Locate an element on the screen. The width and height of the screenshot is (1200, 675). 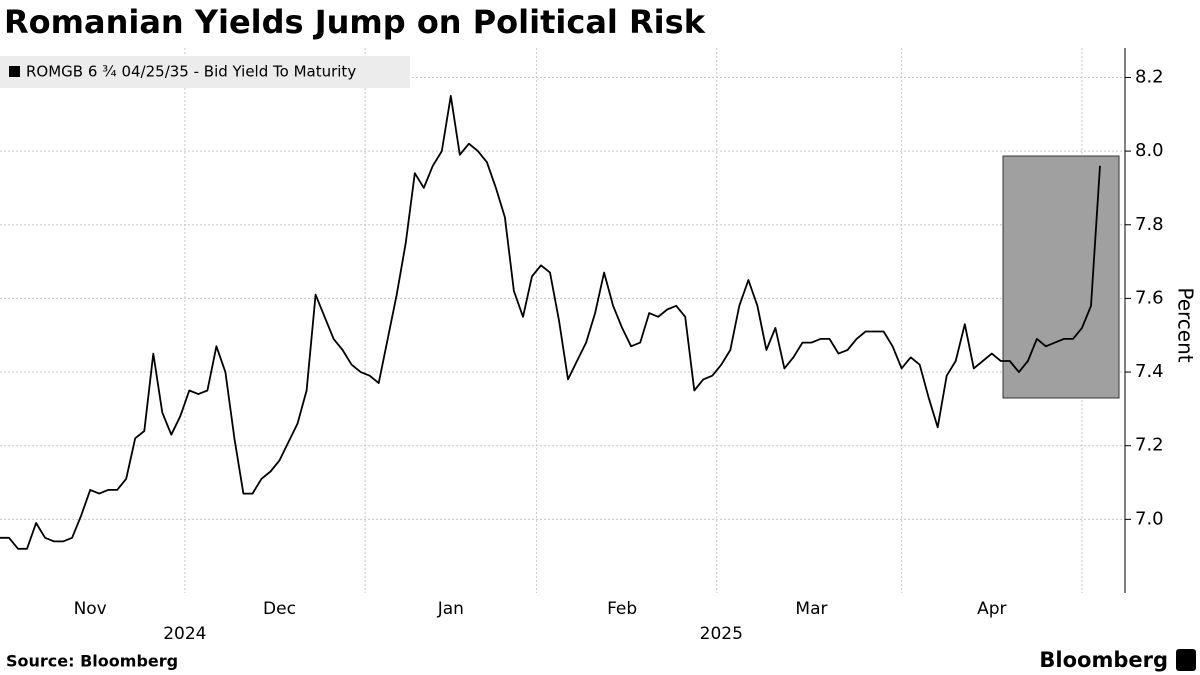
highlight-box is located at coordinates (1061, 277).